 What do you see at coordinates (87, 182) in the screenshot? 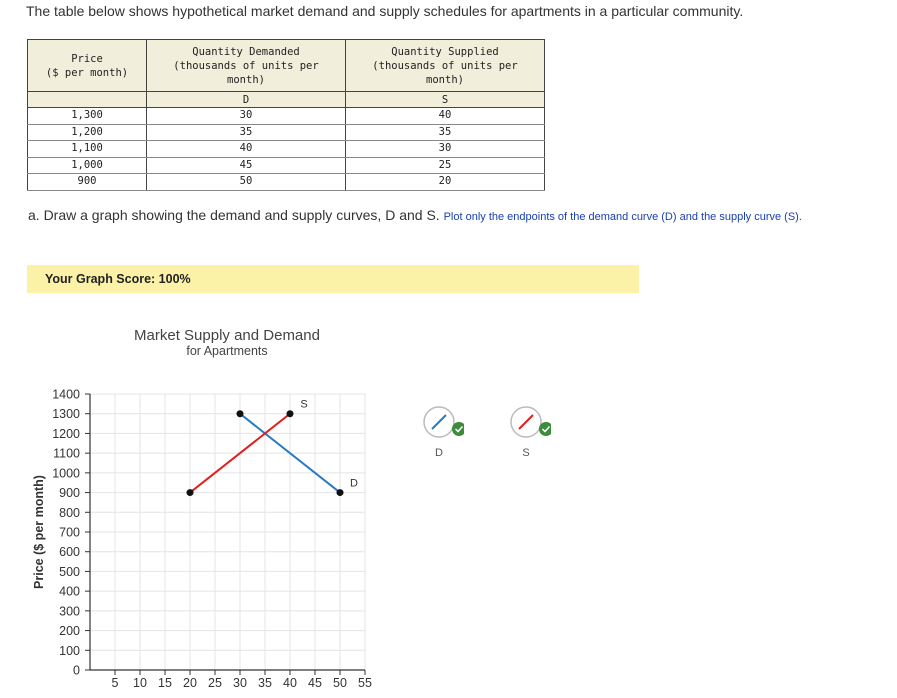
I see `price-cell: 900` at bounding box center [87, 182].